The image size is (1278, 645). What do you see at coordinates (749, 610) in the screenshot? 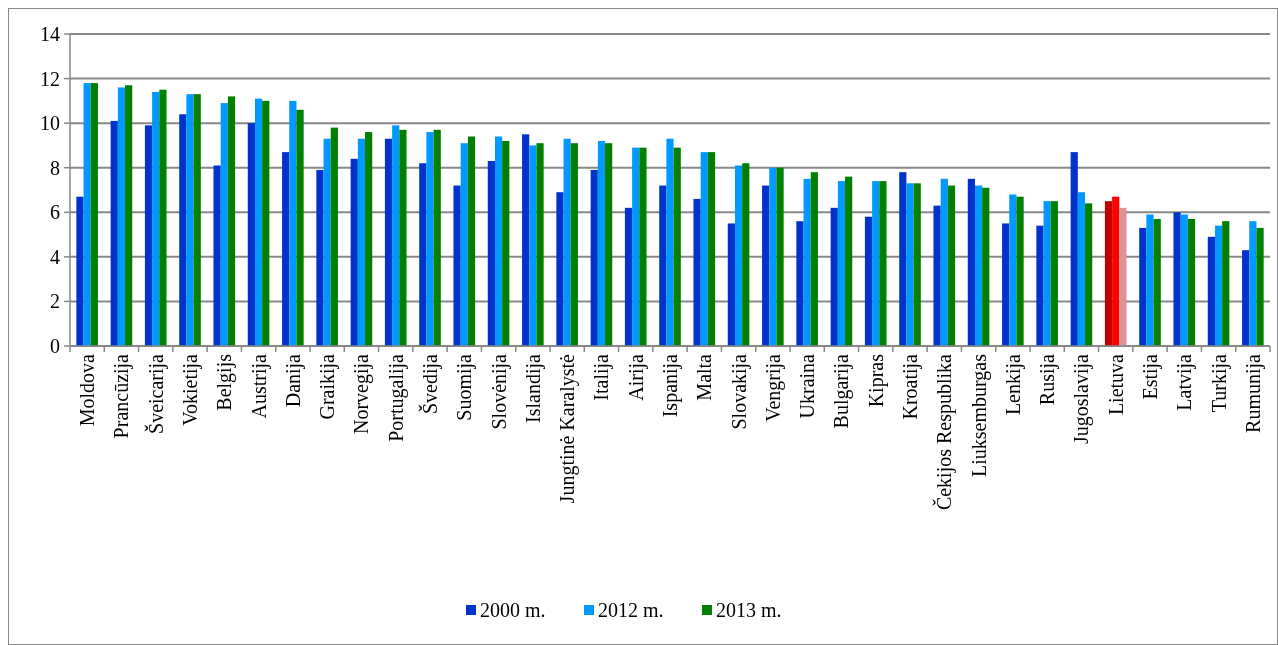
I see `legend-label: 2013 m.` at bounding box center [749, 610].